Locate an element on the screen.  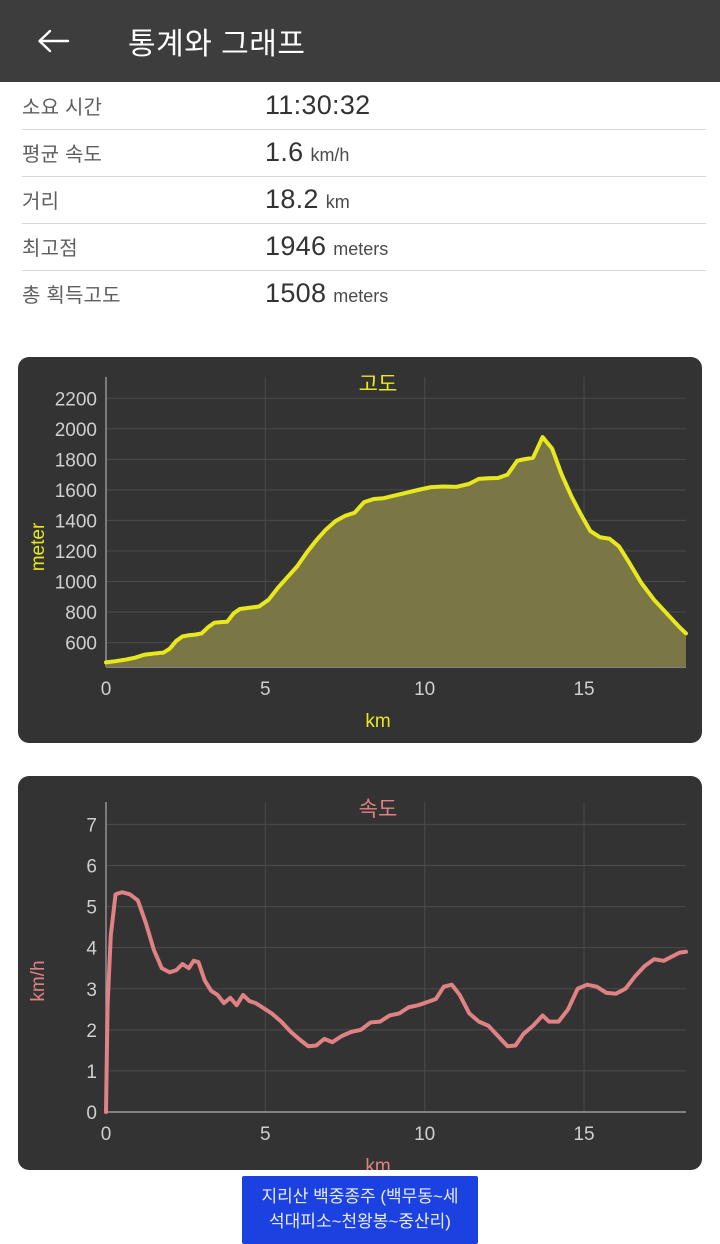
stat-row-distance: 거리 18.2 km is located at coordinates (360, 199).